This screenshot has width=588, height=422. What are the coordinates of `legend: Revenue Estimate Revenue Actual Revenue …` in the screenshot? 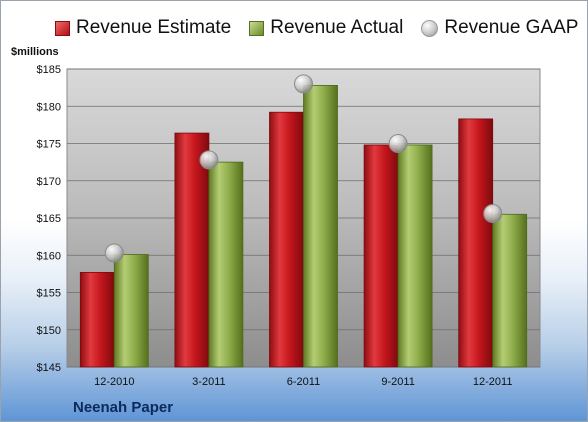 It's located at (316, 28).